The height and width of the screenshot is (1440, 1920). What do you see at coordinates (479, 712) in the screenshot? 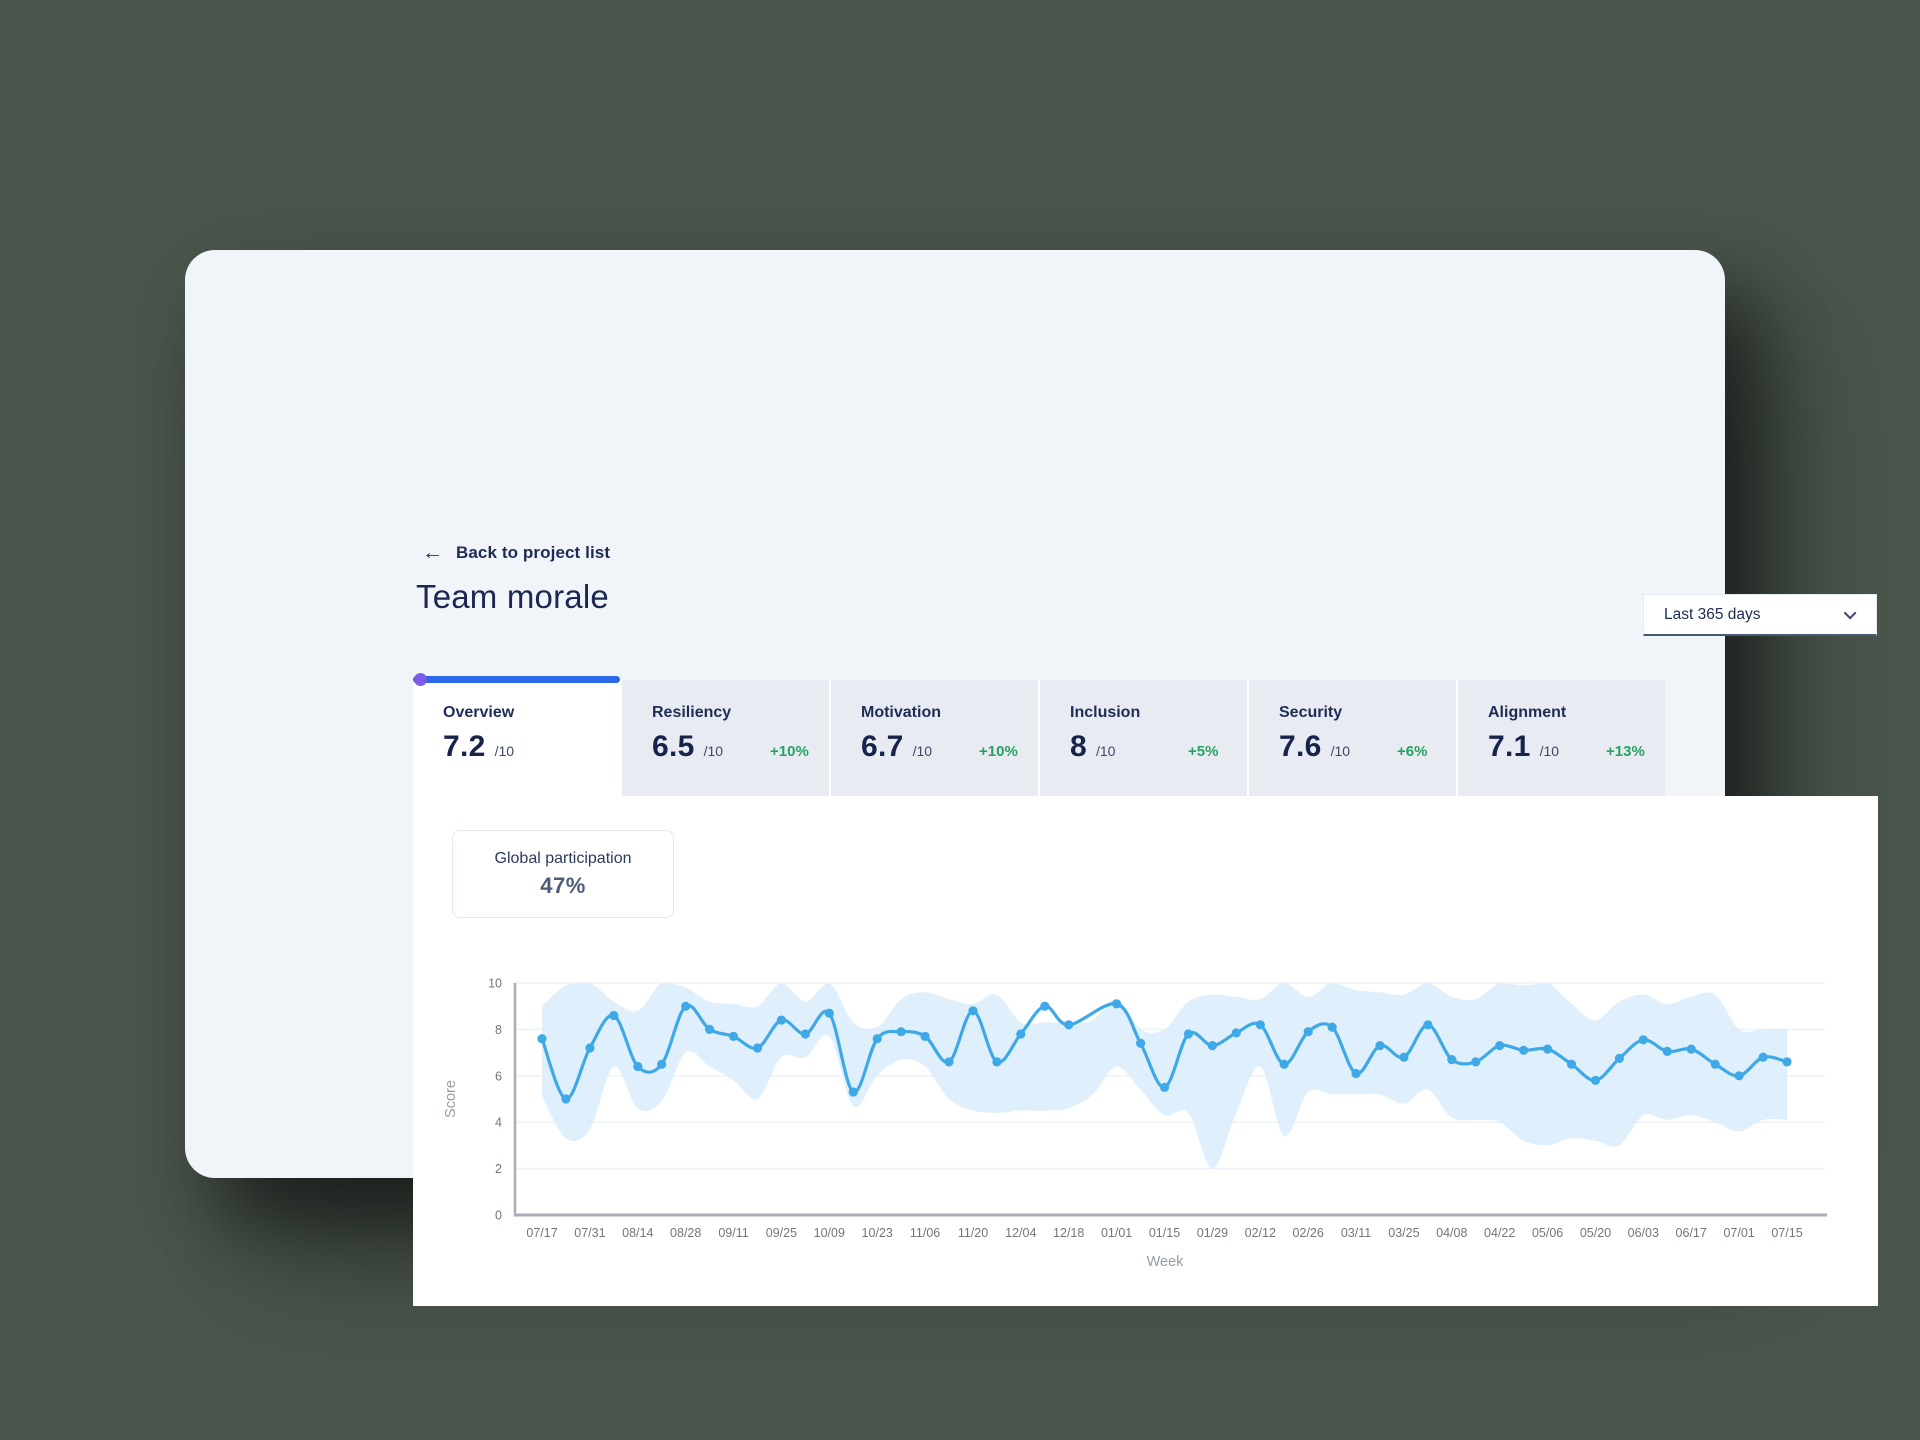
I see `tab-label: Overview` at bounding box center [479, 712].